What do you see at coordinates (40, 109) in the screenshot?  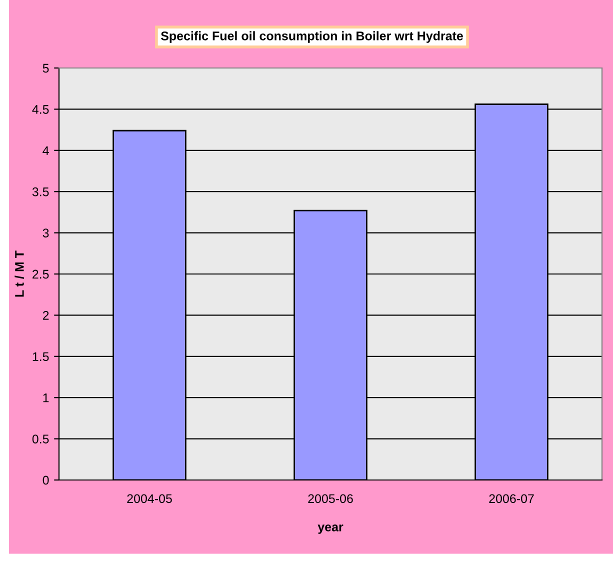 I see `y-tick-label: 4.5` at bounding box center [40, 109].